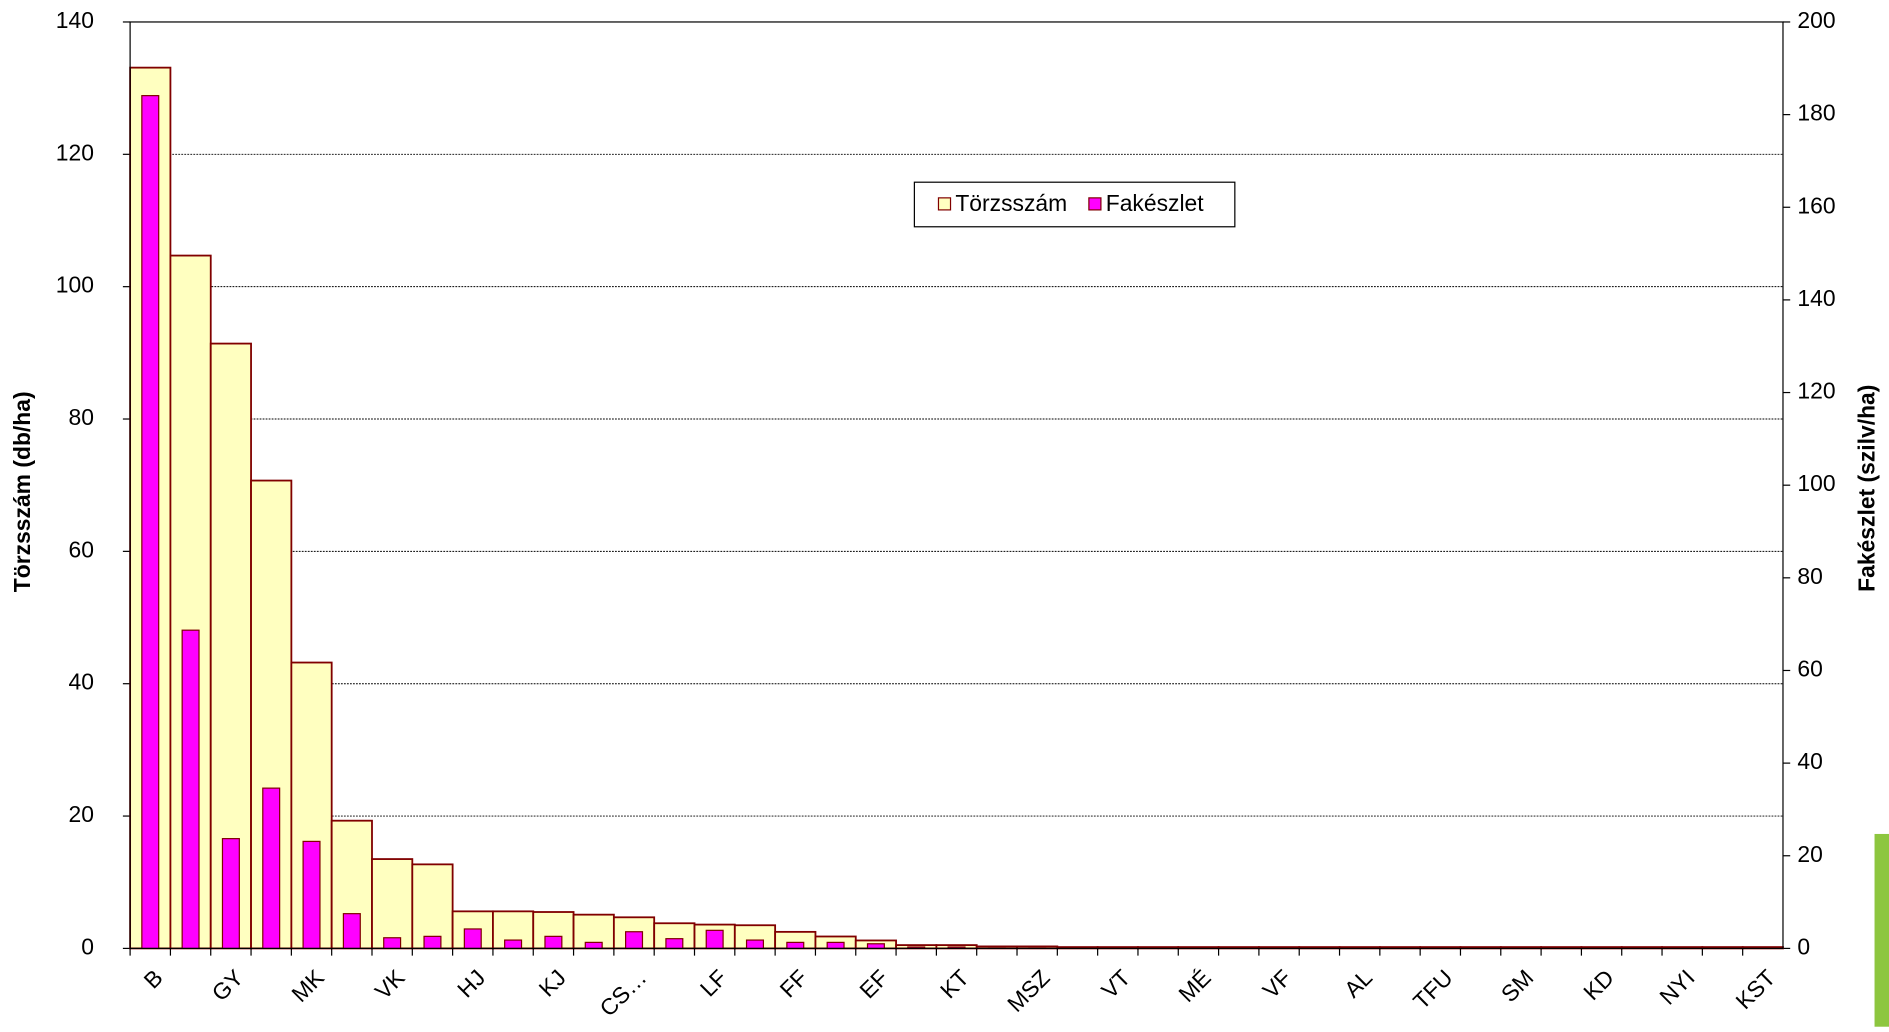 The image size is (1889, 1032). Describe the element at coordinates (81, 814) in the screenshot. I see `y-tick-label: 20` at that location.